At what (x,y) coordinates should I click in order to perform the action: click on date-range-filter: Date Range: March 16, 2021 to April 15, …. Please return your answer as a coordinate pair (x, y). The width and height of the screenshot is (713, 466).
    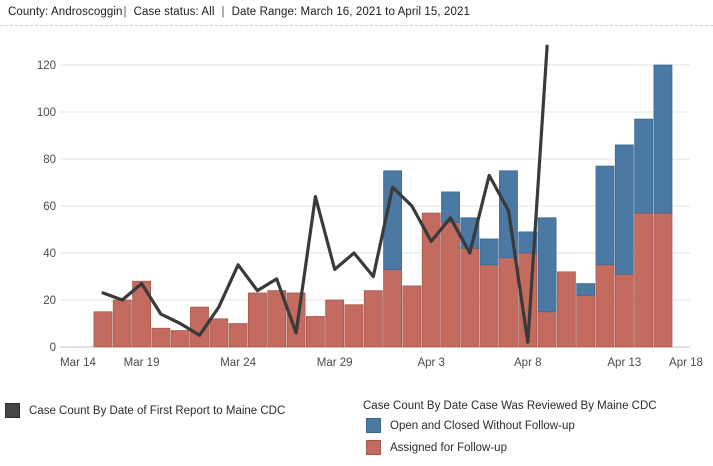
    Looking at the image, I should click on (350, 12).